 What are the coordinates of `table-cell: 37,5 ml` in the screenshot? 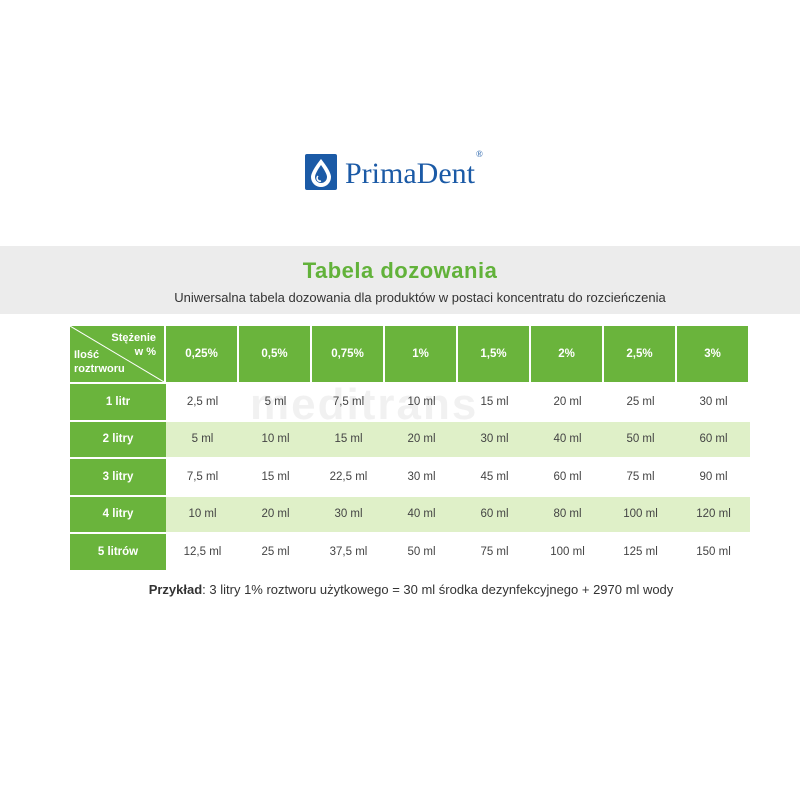 It's located at (348, 551).